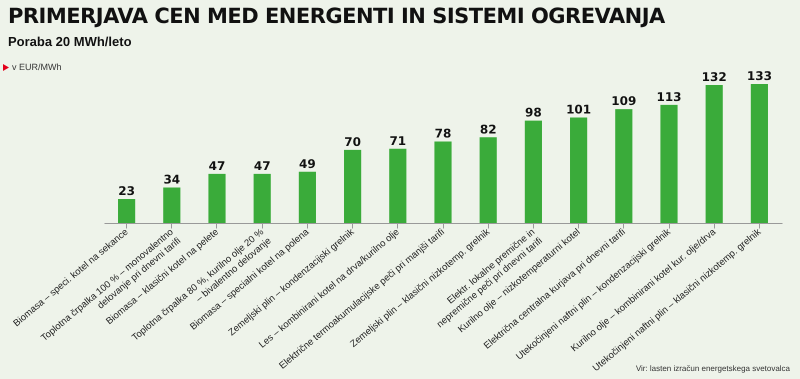 The image size is (800, 379). Describe the element at coordinates (533, 113) in the screenshot. I see `data-label: 98` at that location.